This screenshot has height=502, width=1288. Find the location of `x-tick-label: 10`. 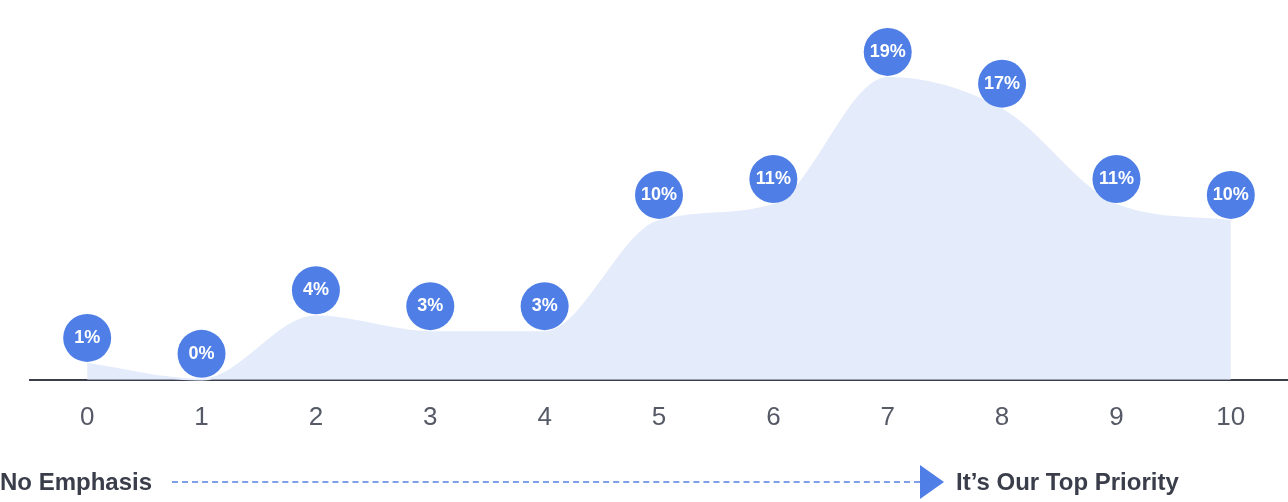

x-tick-label: 10 is located at coordinates (1231, 415).